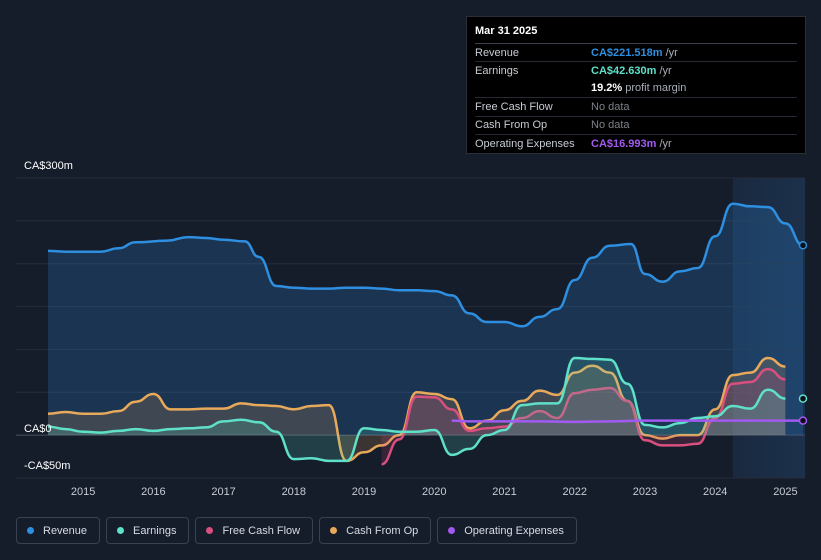  I want to click on tooltip-date: Mar 31 2025, so click(506, 31).